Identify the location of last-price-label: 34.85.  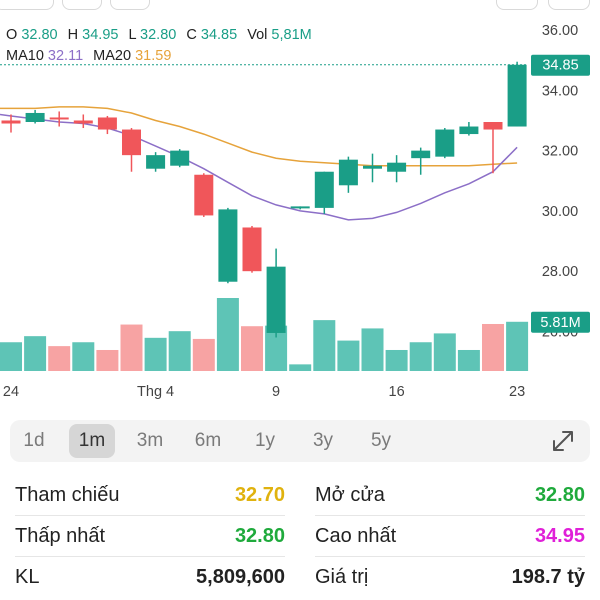
(560, 66).